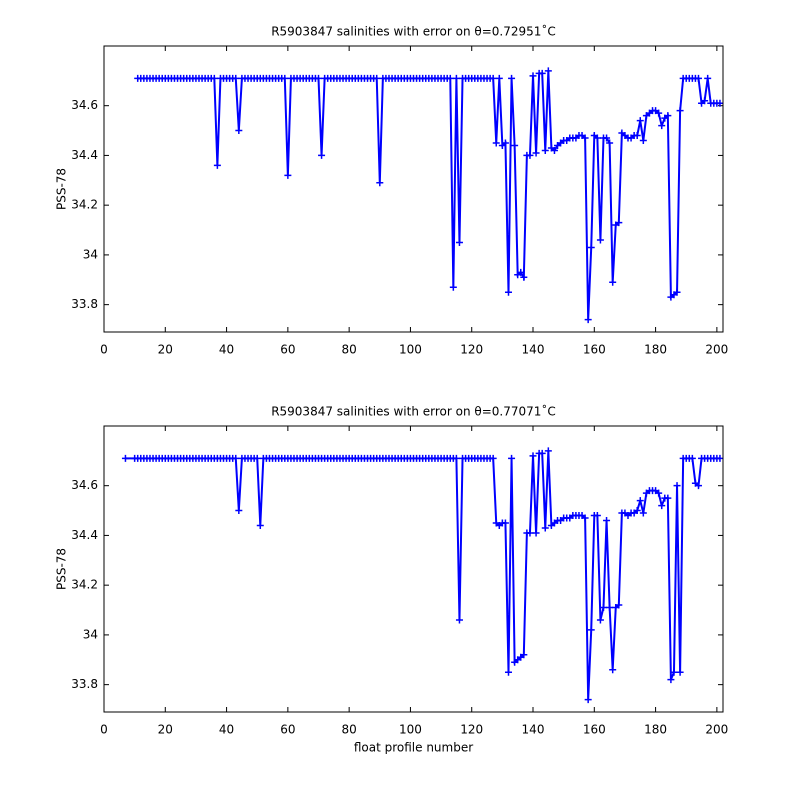 The height and width of the screenshot is (800, 800). Describe the element at coordinates (410, 350) in the screenshot. I see `x-tick-label: 100` at that location.